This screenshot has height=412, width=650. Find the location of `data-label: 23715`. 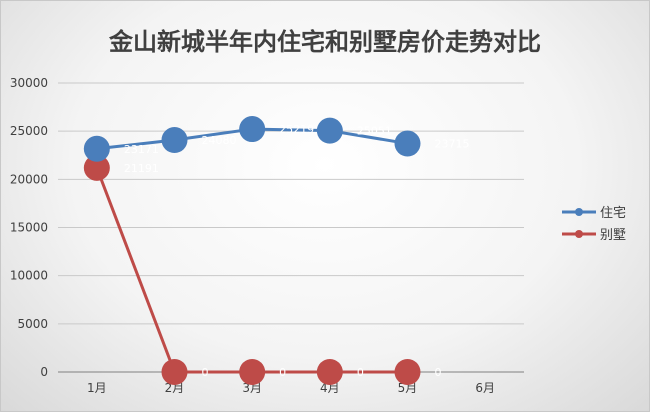

data-label: 23715 is located at coordinates (452, 144).